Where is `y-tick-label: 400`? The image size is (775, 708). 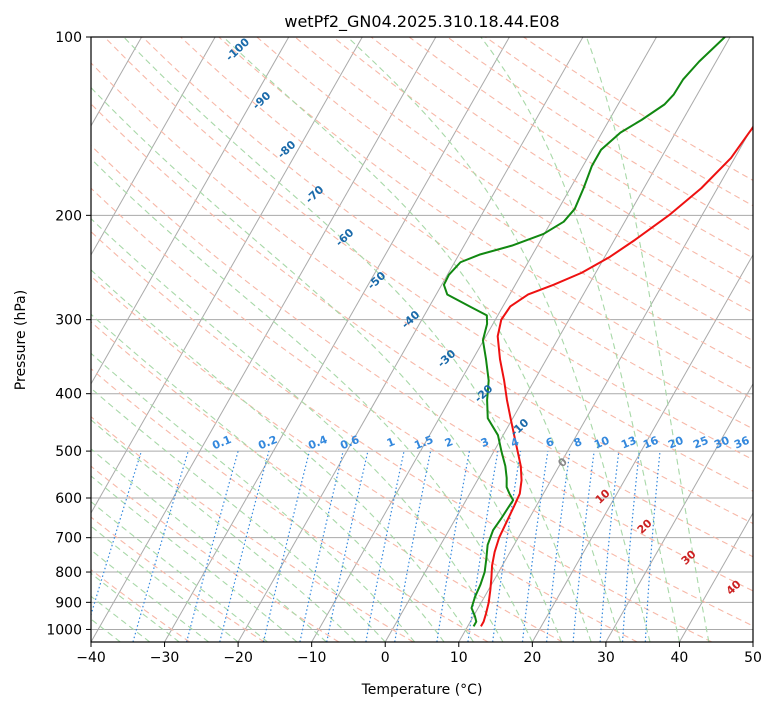
y-tick-label: 400 is located at coordinates (68, 395).